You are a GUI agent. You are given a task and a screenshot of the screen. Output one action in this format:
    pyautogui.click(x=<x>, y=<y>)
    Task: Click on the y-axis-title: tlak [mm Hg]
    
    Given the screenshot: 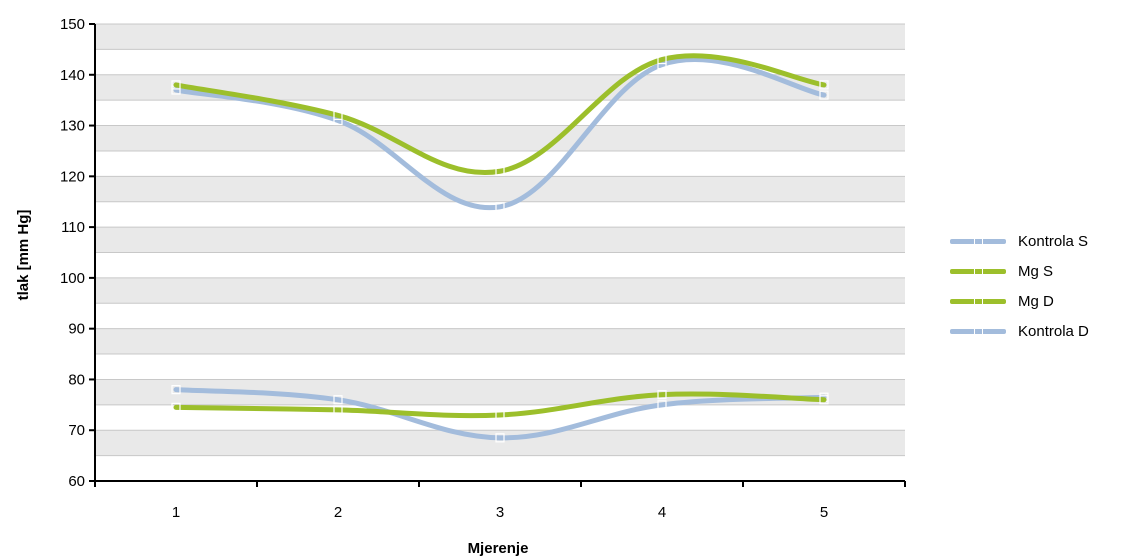 What is the action you would take?
    pyautogui.click(x=23, y=255)
    